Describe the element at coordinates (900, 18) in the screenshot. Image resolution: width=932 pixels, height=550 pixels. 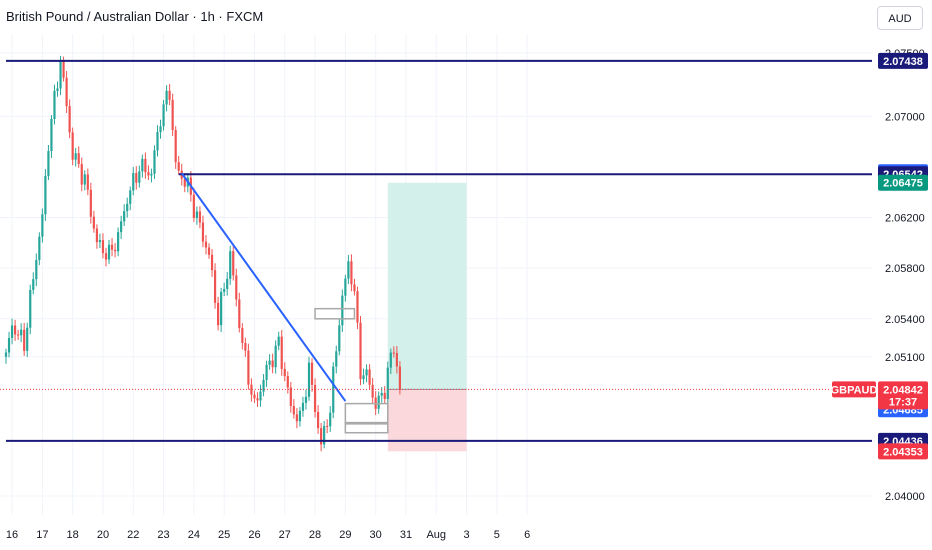
I see `currency-button: AUD` at that location.